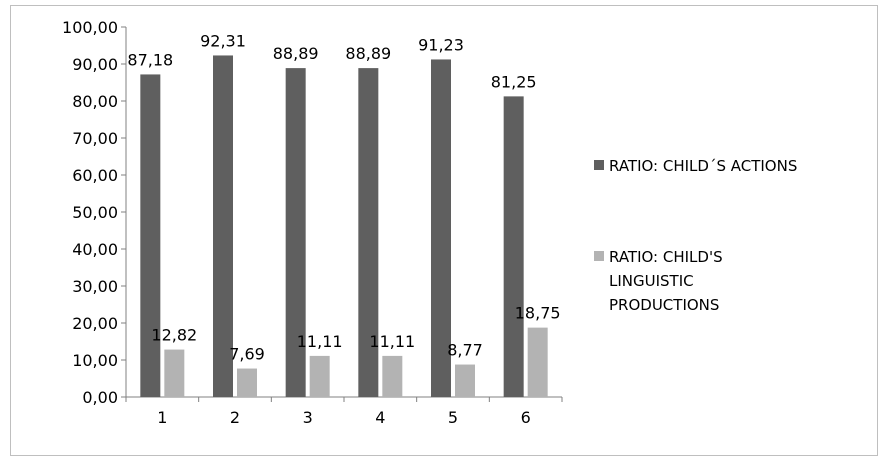 The image size is (883, 462). I want to click on x-tick-label: 5, so click(453, 417).